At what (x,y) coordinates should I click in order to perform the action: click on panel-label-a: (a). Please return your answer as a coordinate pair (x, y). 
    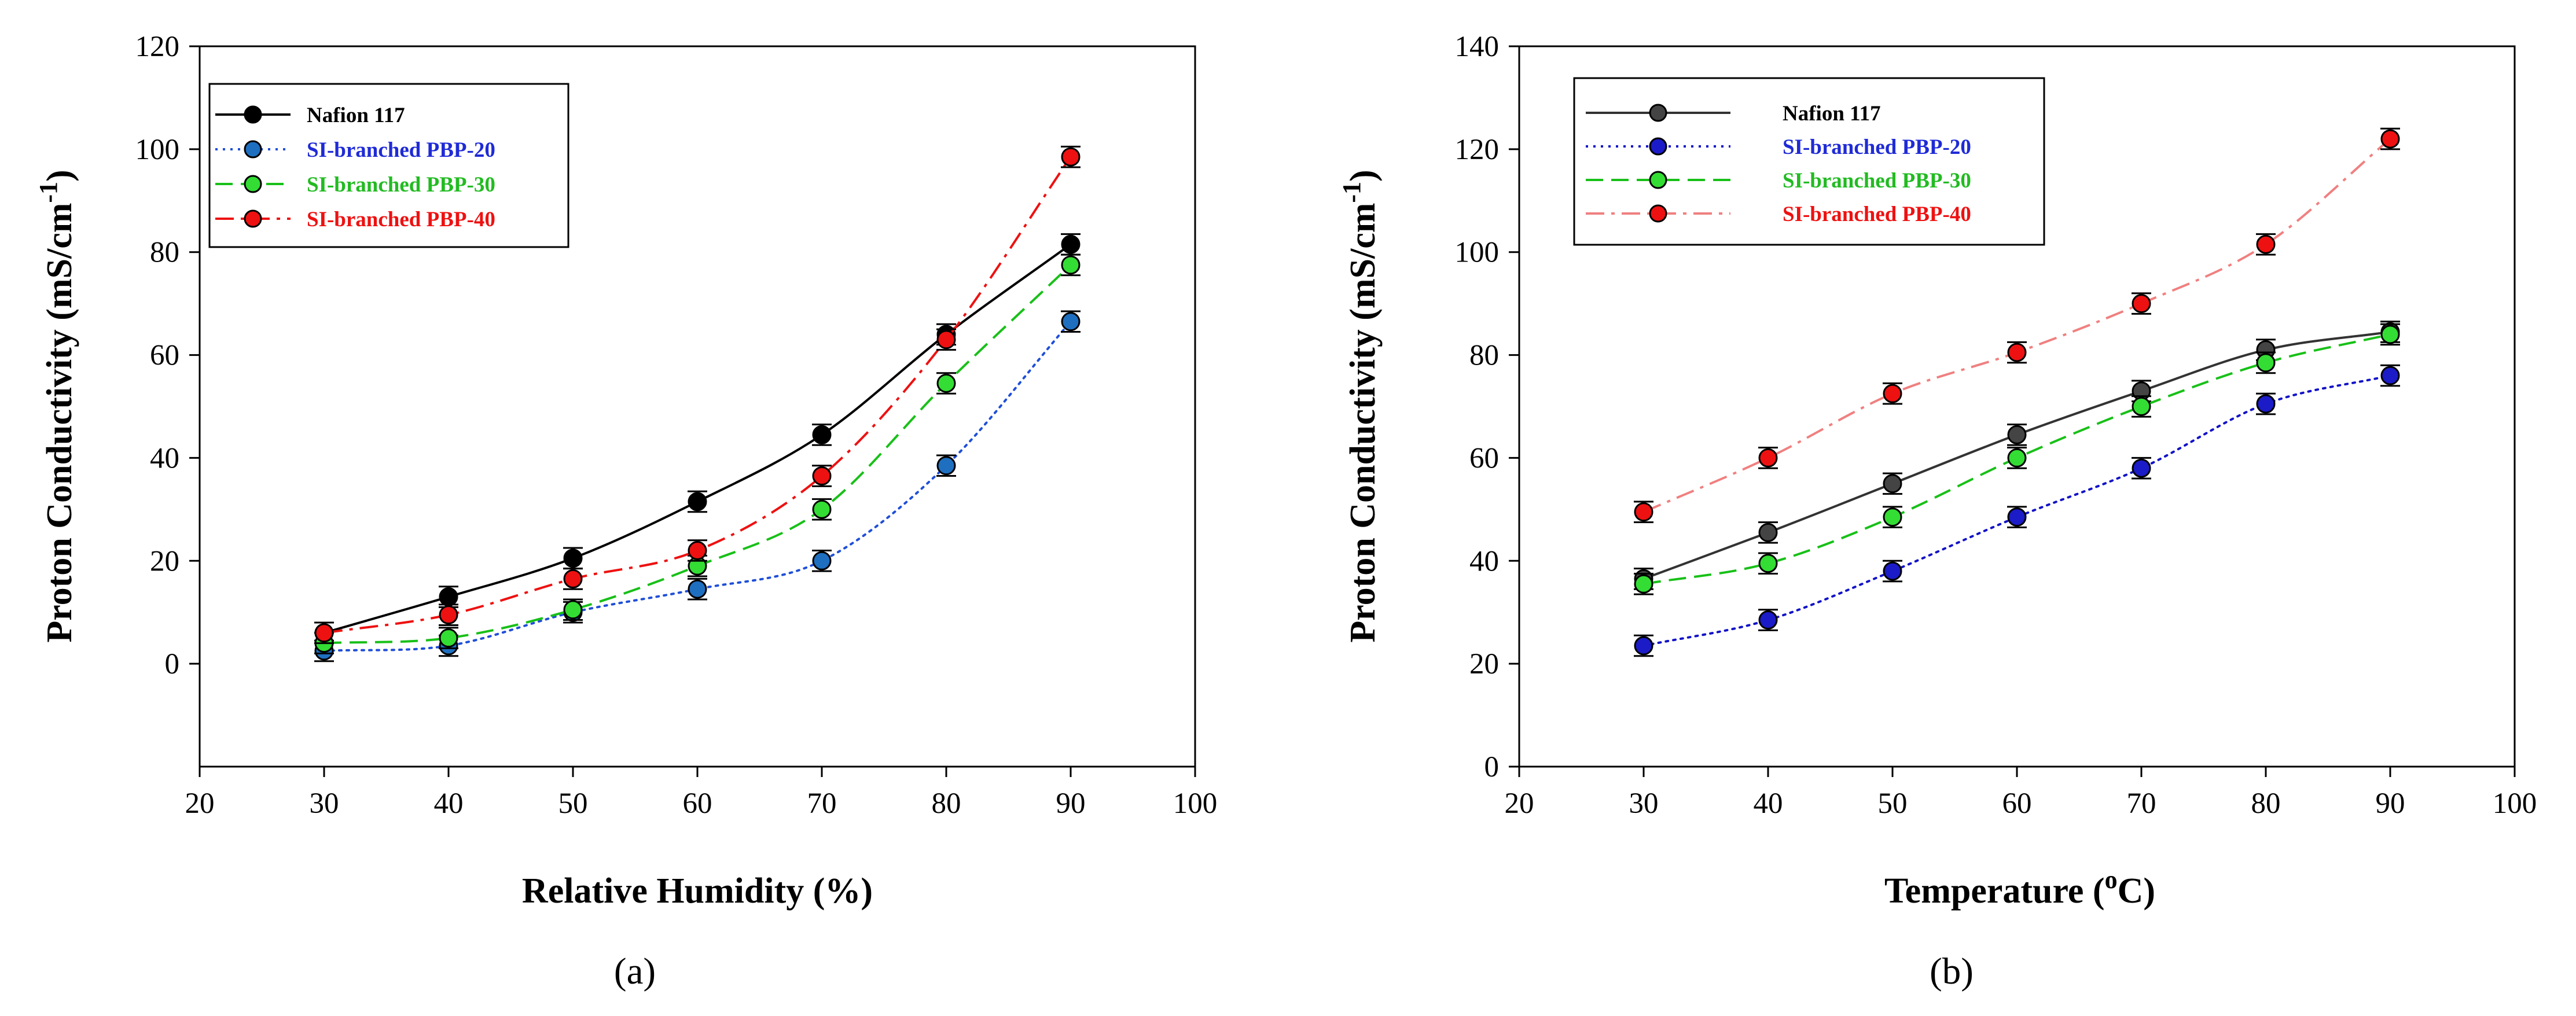
    Looking at the image, I should click on (635, 971).